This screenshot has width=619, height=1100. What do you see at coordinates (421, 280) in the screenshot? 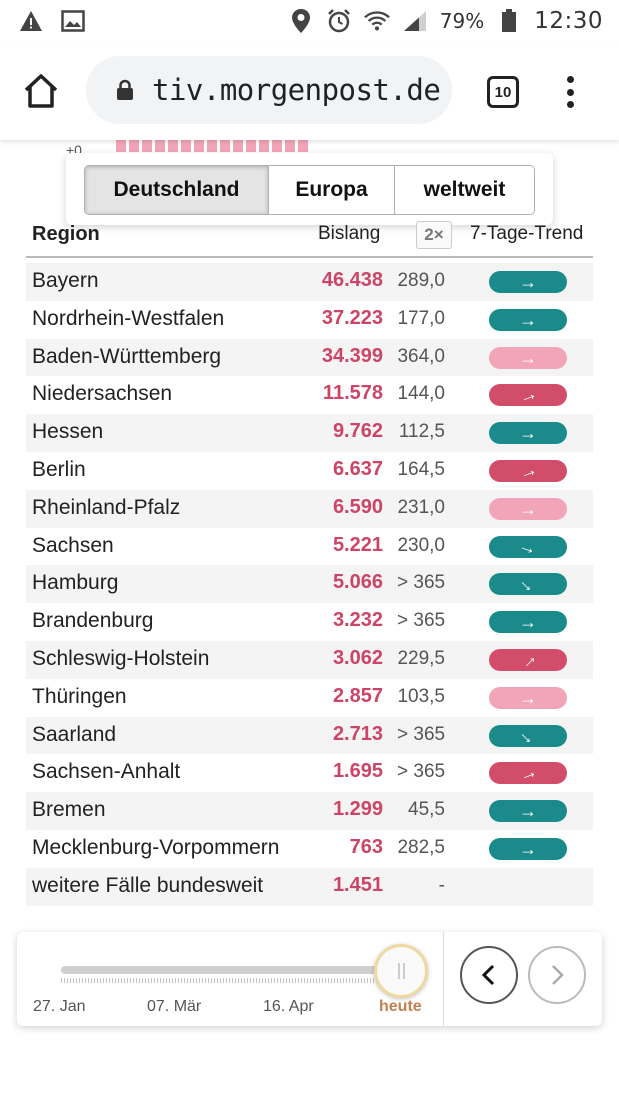
I see `doubling-time: 289,0` at bounding box center [421, 280].